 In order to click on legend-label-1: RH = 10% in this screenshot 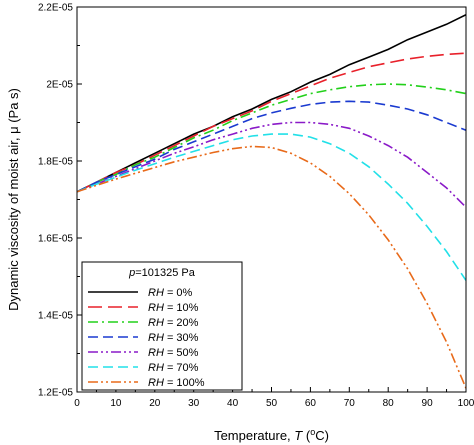, I will do `click(173, 308)`.